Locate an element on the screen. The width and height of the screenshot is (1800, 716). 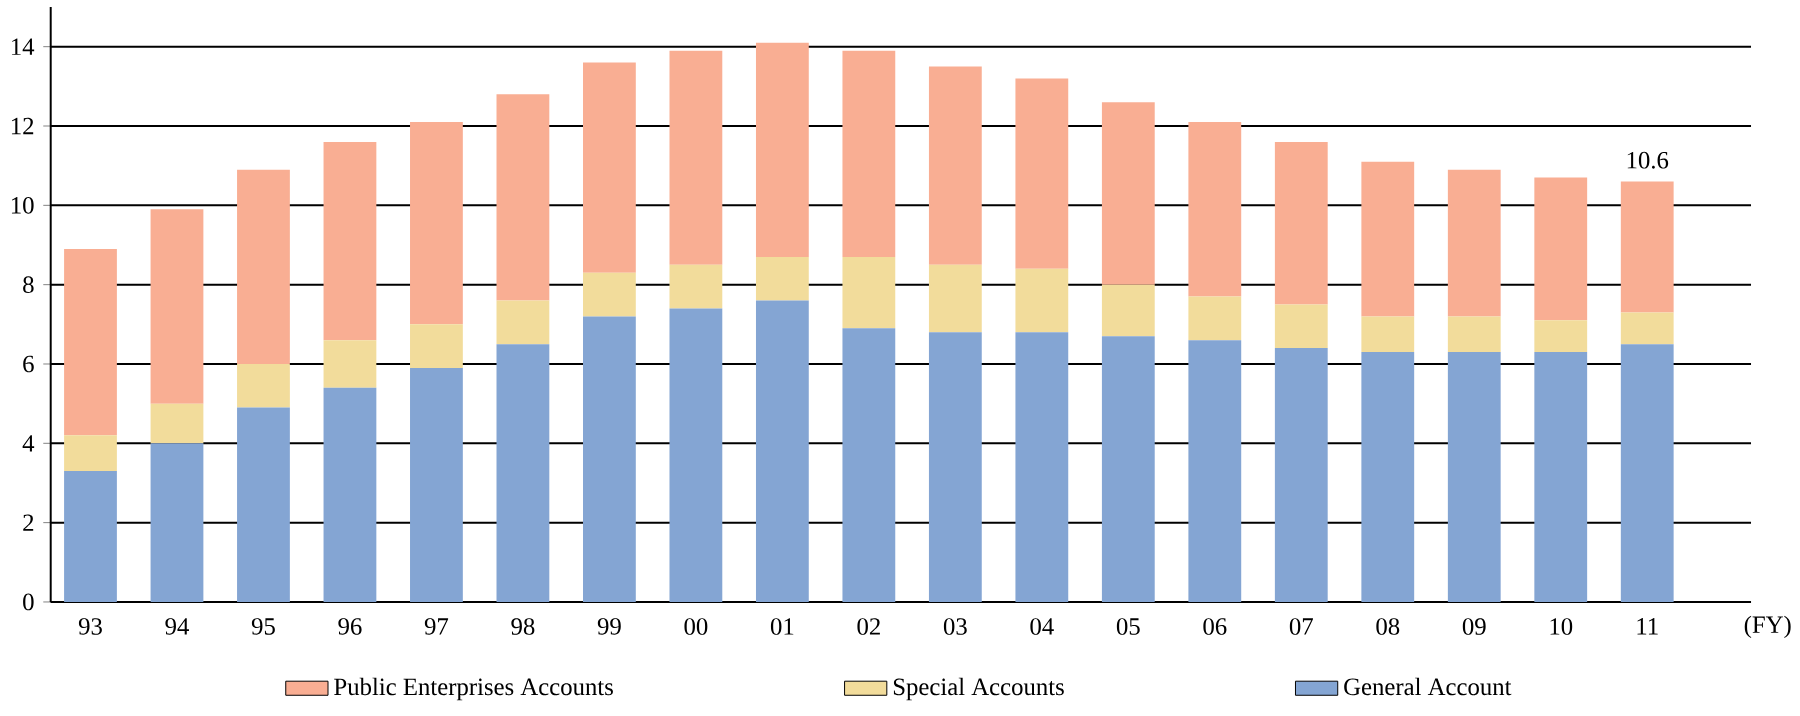
y-tick-label: 14 is located at coordinates (23, 46).